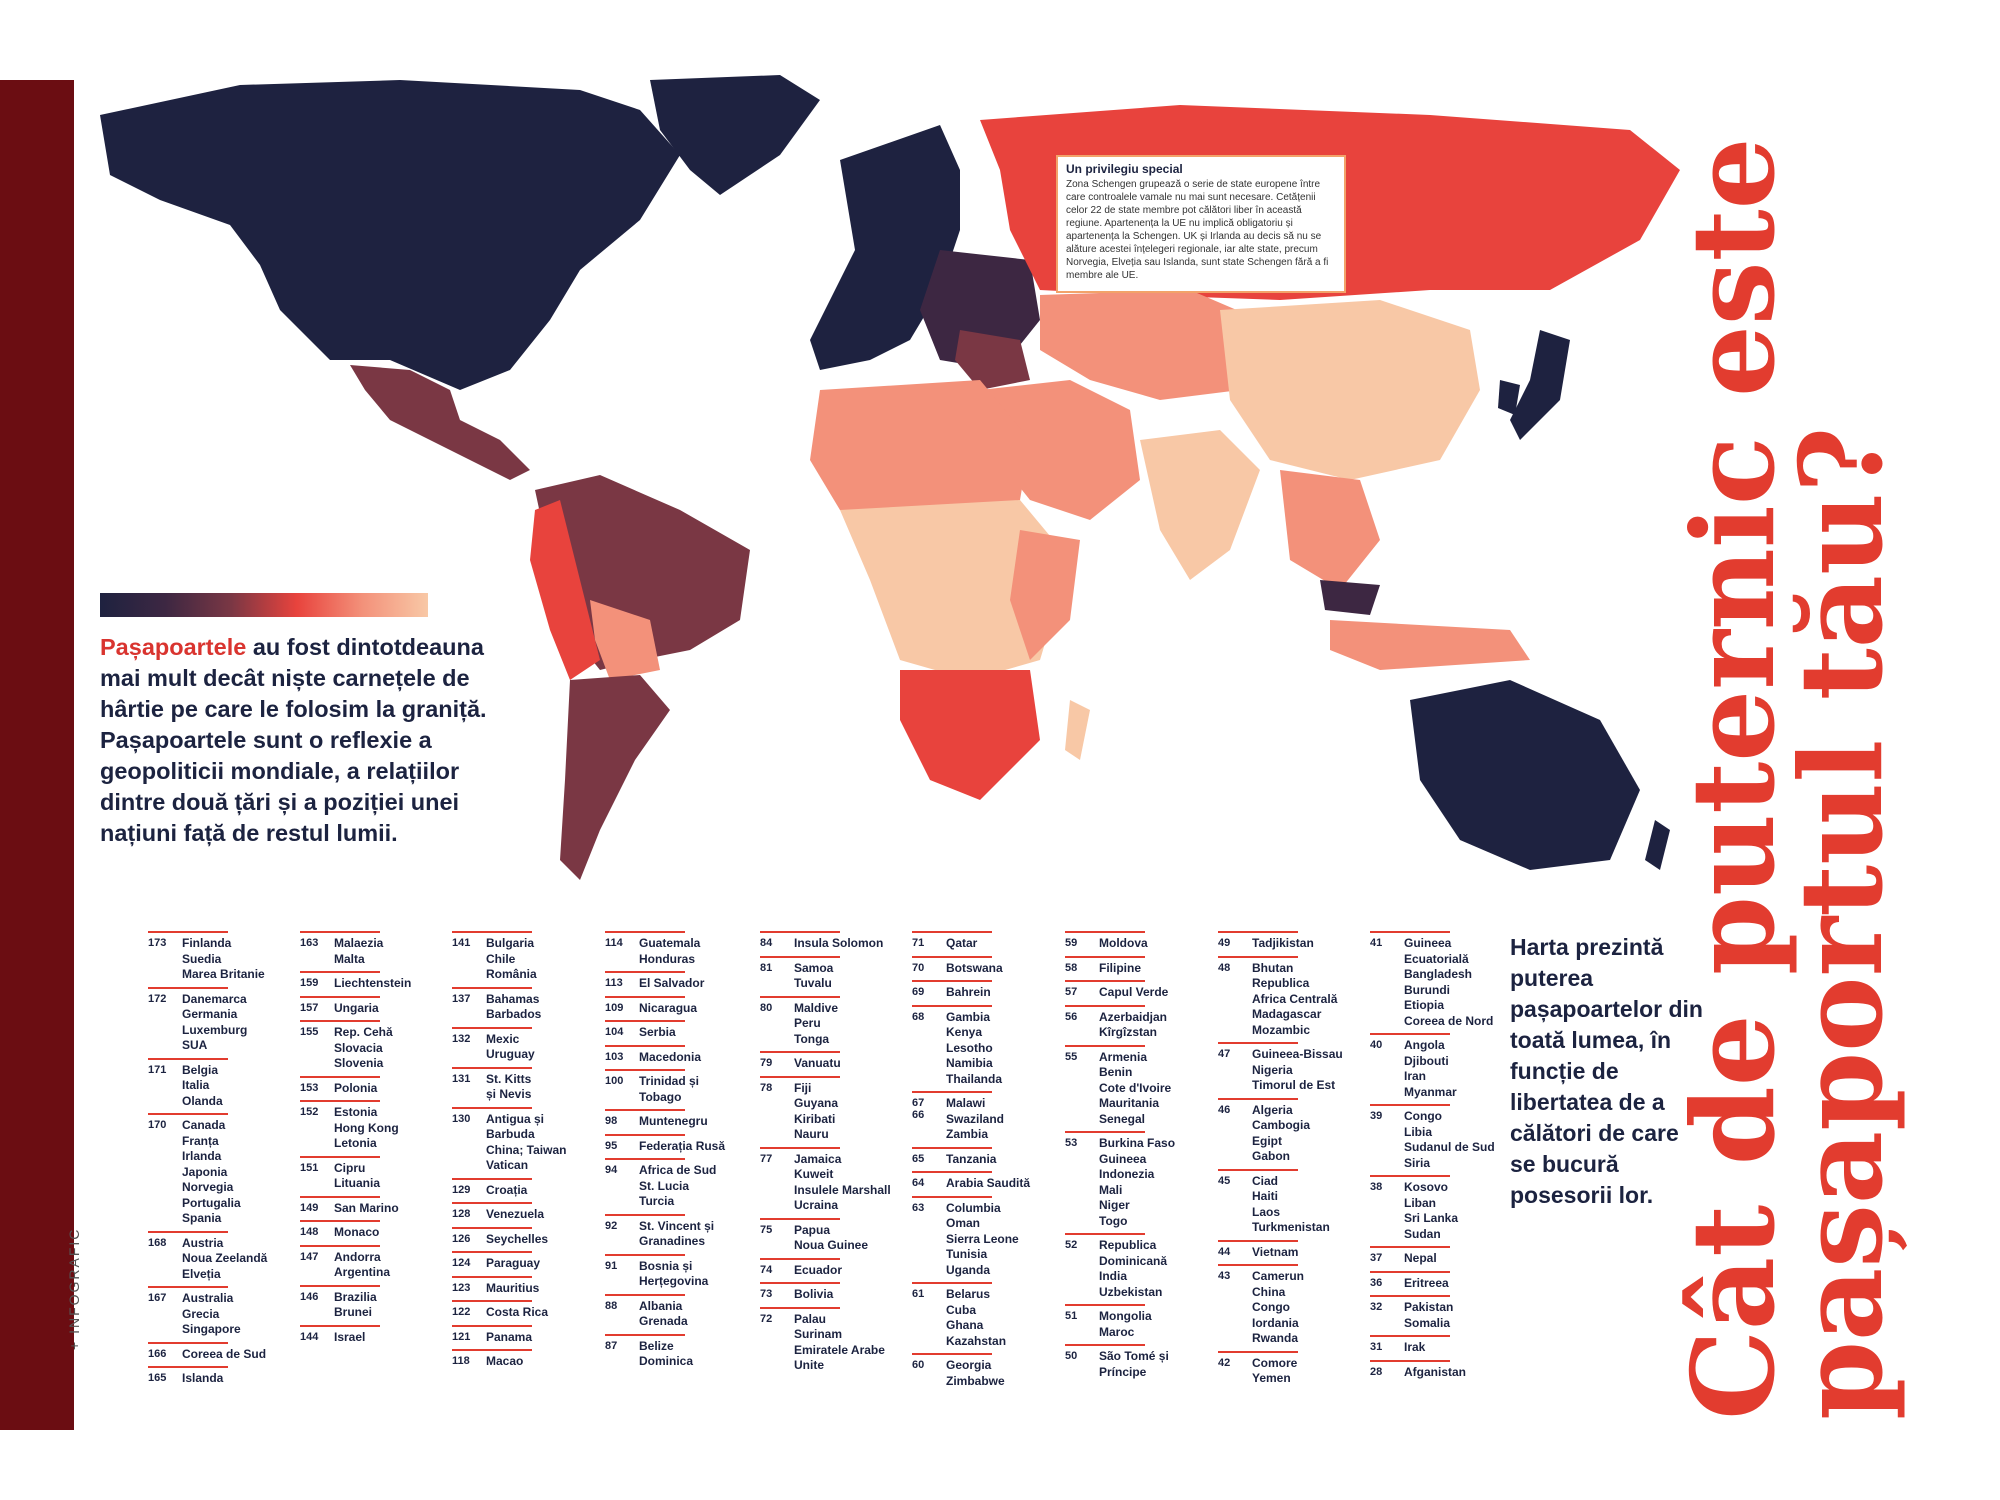  Describe the element at coordinates (680, 1231) in the screenshot. I see `ranking-group: 92 St. Vincent și Granadines` at that location.